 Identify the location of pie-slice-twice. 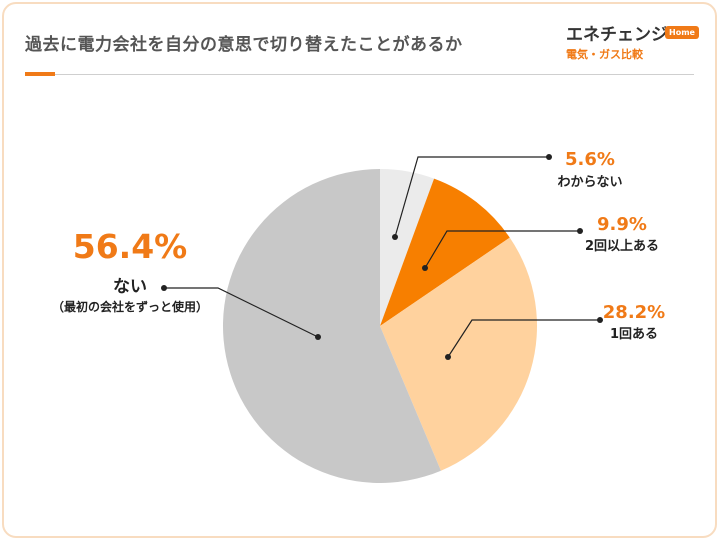
(445, 252).